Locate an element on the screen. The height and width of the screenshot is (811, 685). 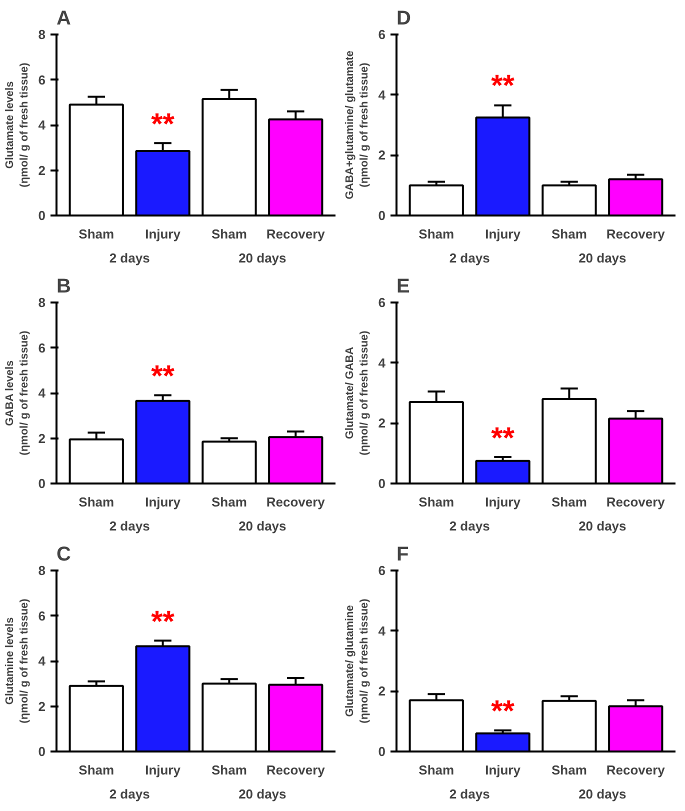
chart-title: D is located at coordinates (403, 19).